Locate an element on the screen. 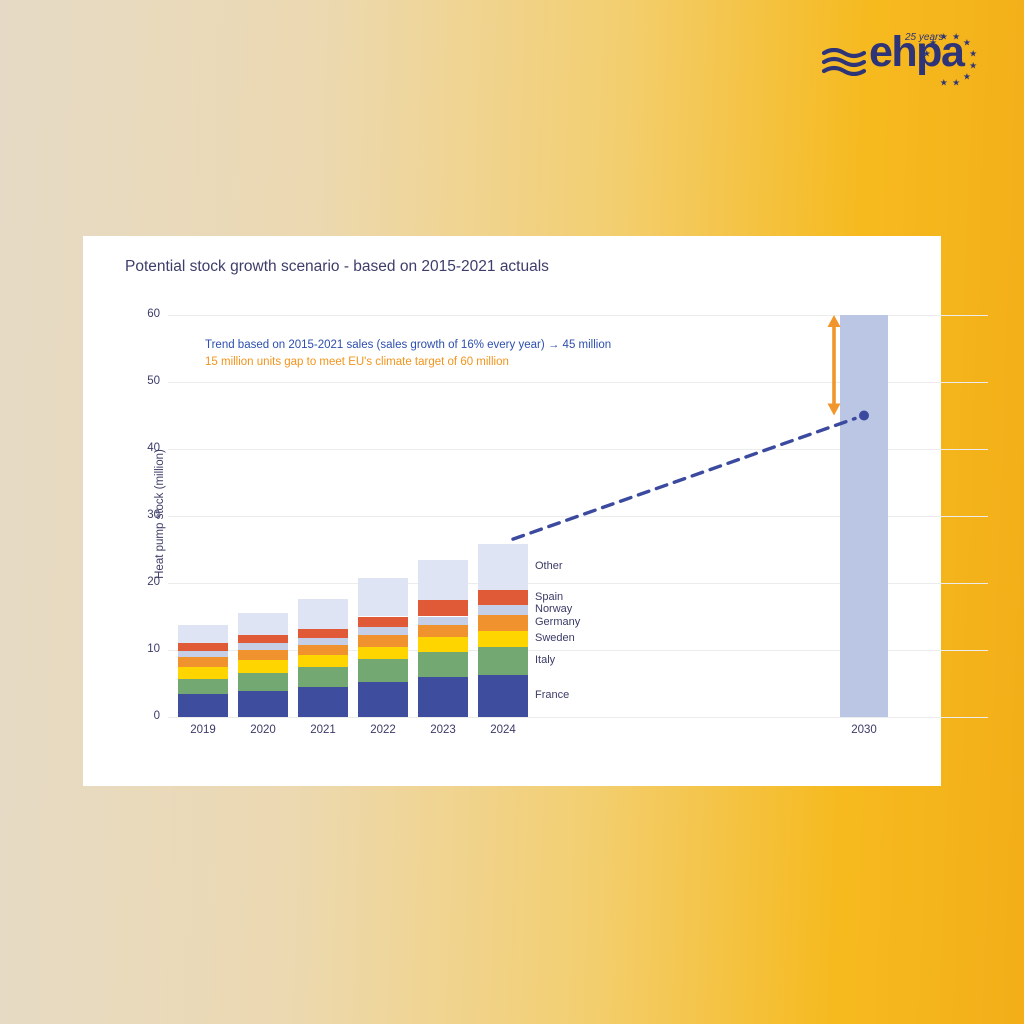 The height and width of the screenshot is (1024, 1024). series-label-germany: Germany is located at coordinates (558, 621).